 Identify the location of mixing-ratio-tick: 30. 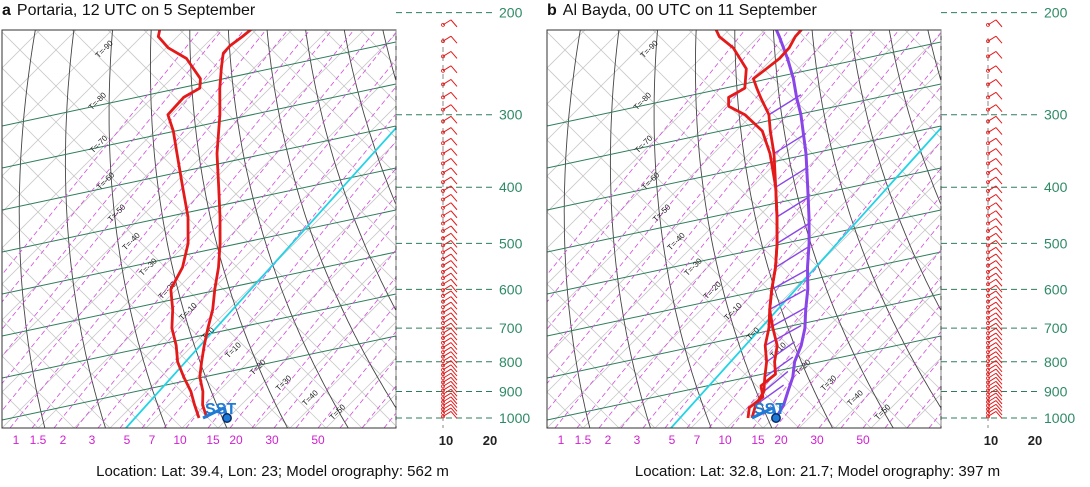
(817, 440).